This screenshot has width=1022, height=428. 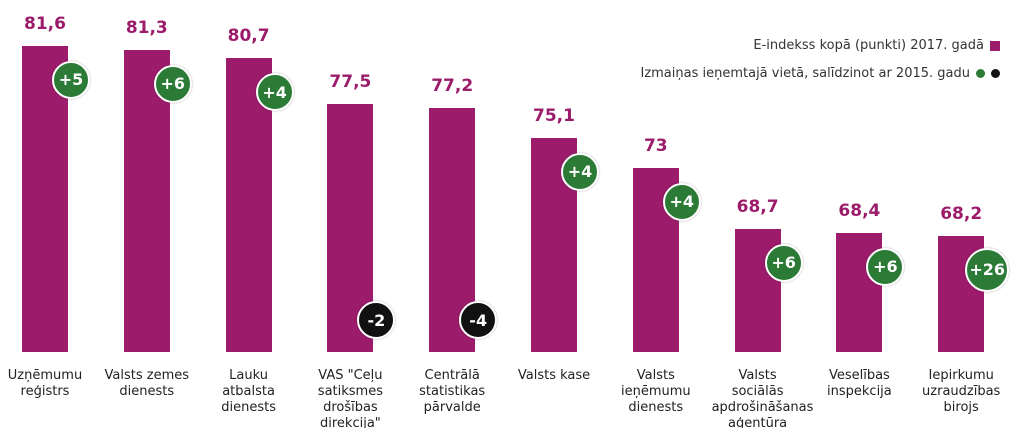 I want to click on x-tick-label: Veselības inspekcija, so click(x=859, y=383).